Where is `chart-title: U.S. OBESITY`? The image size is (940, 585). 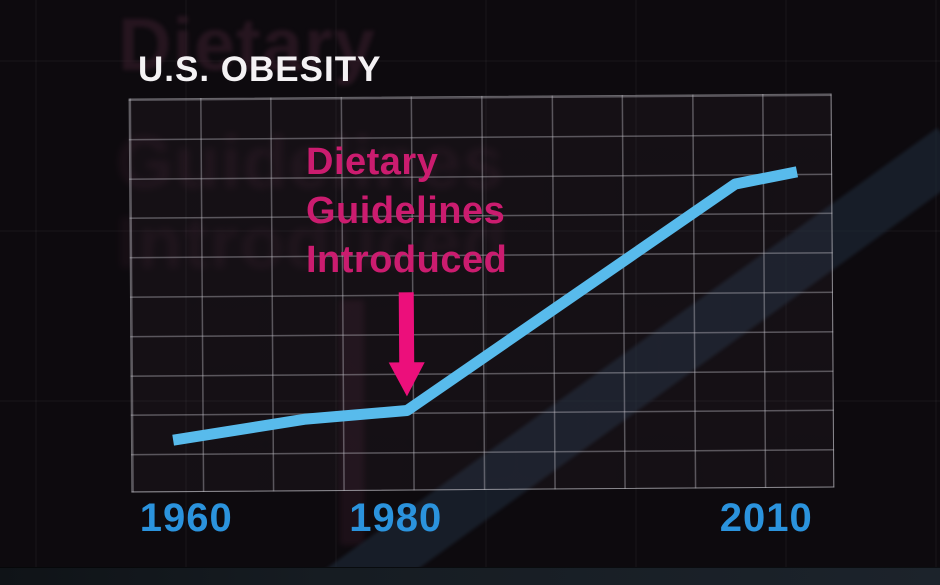
chart-title: U.S. OBESITY is located at coordinates (260, 69).